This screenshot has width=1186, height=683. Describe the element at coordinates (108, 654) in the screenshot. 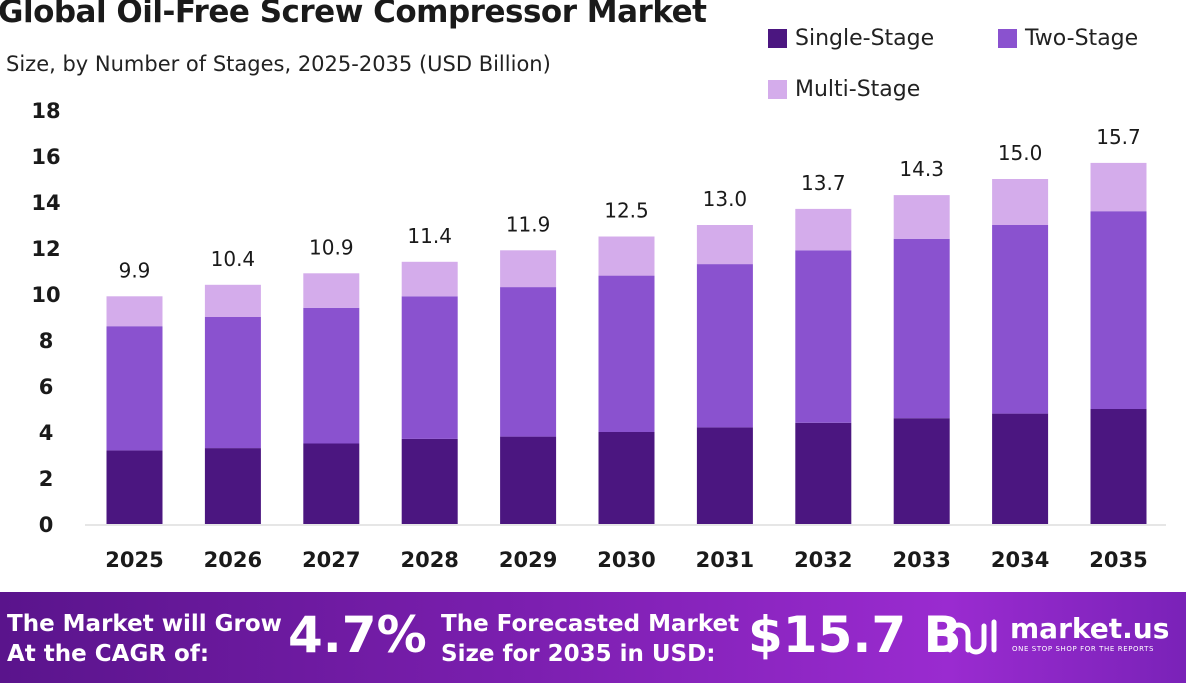

I see `cagr-label-line2: At the CAGR of:` at that location.